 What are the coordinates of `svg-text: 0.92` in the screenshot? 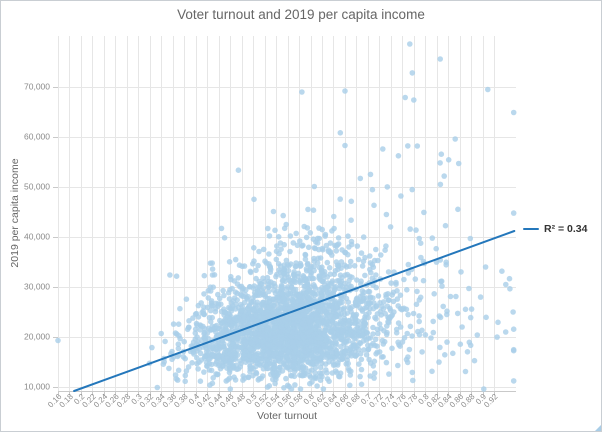 It's located at (491, 401).